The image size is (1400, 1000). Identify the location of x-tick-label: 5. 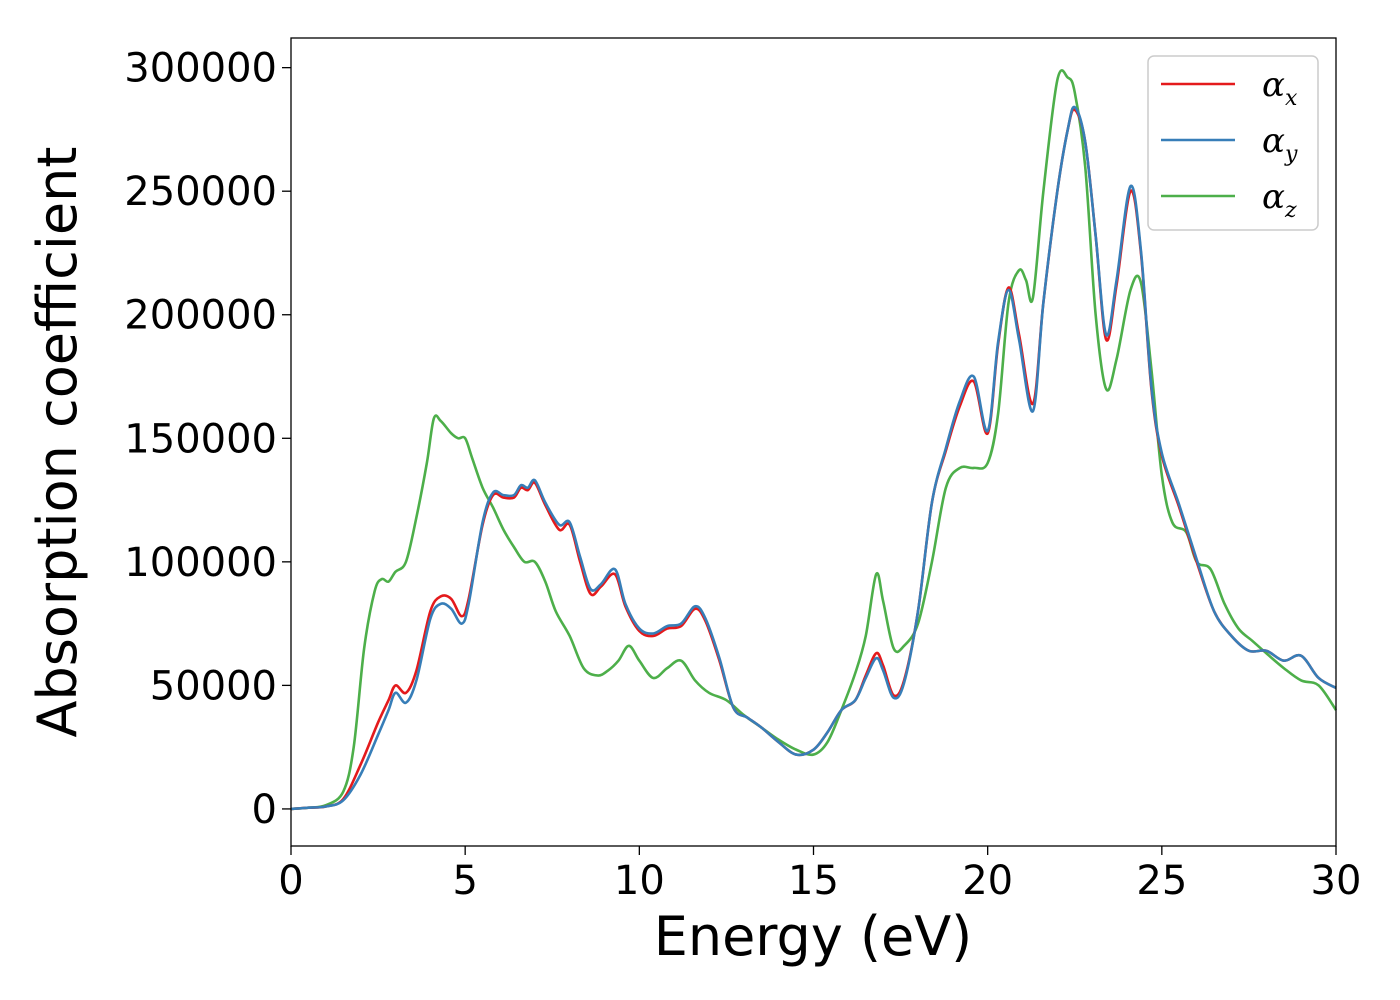
(464, 881).